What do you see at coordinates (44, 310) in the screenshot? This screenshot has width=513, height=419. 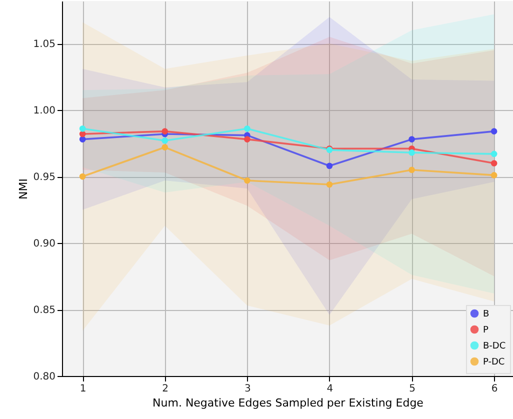 I see `y-tick-label: 0.85` at bounding box center [44, 310].